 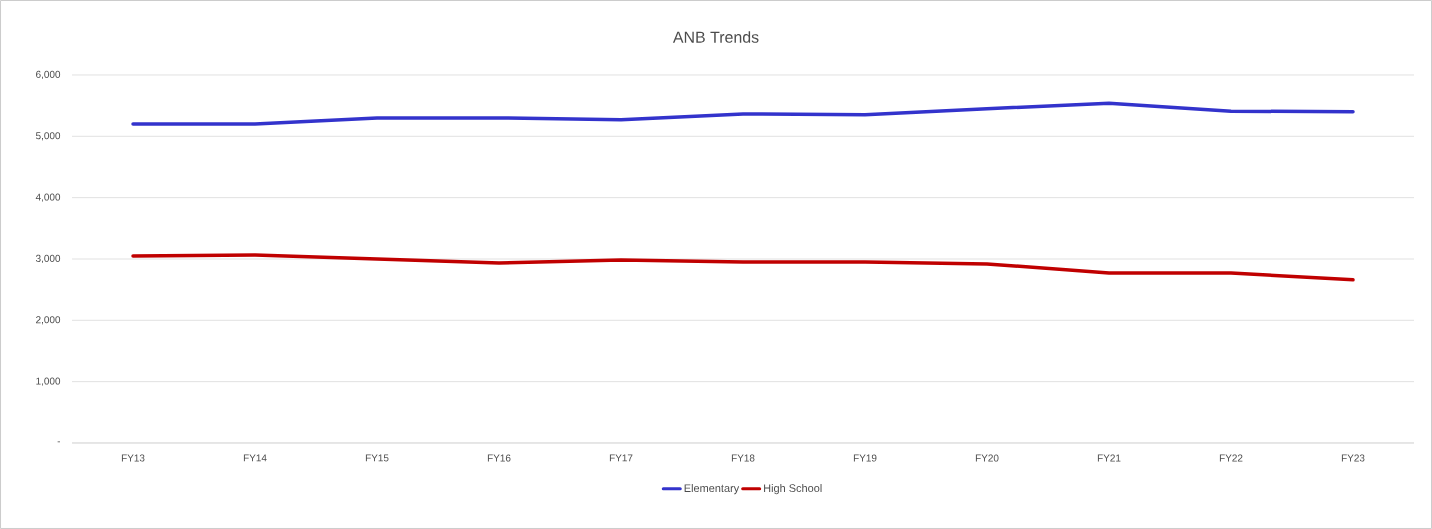 What do you see at coordinates (1109, 458) in the screenshot?
I see `x-tick-label: FY21` at bounding box center [1109, 458].